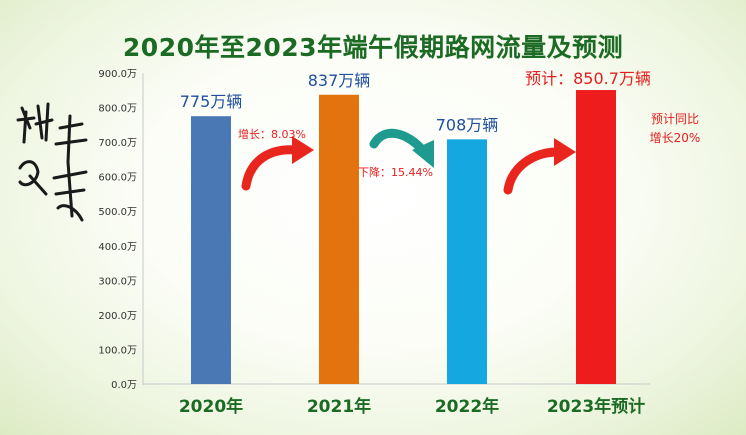 The width and height of the screenshot is (746, 435). I want to click on decline-arrow-icon-head, so click(423, 154).